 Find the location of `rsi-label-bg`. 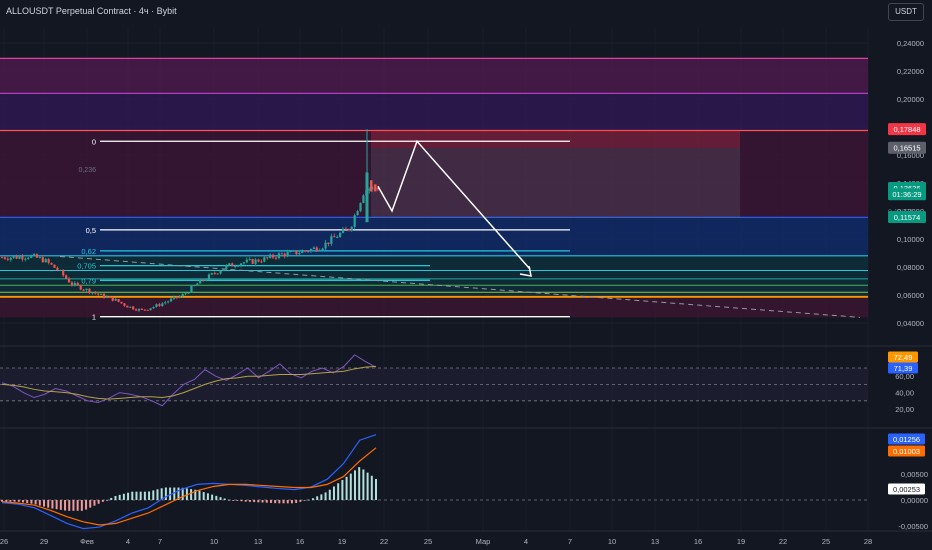

rsi-label-bg is located at coordinates (903, 357).